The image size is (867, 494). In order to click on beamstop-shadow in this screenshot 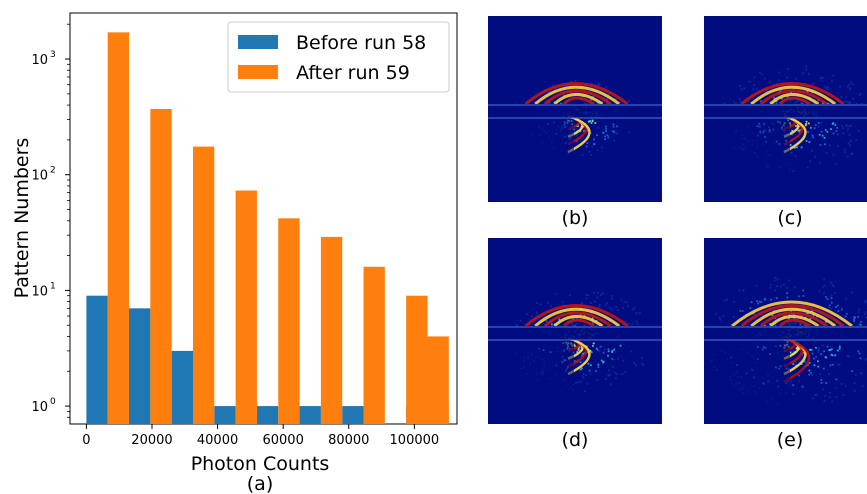, I will do `click(531, 382)`.